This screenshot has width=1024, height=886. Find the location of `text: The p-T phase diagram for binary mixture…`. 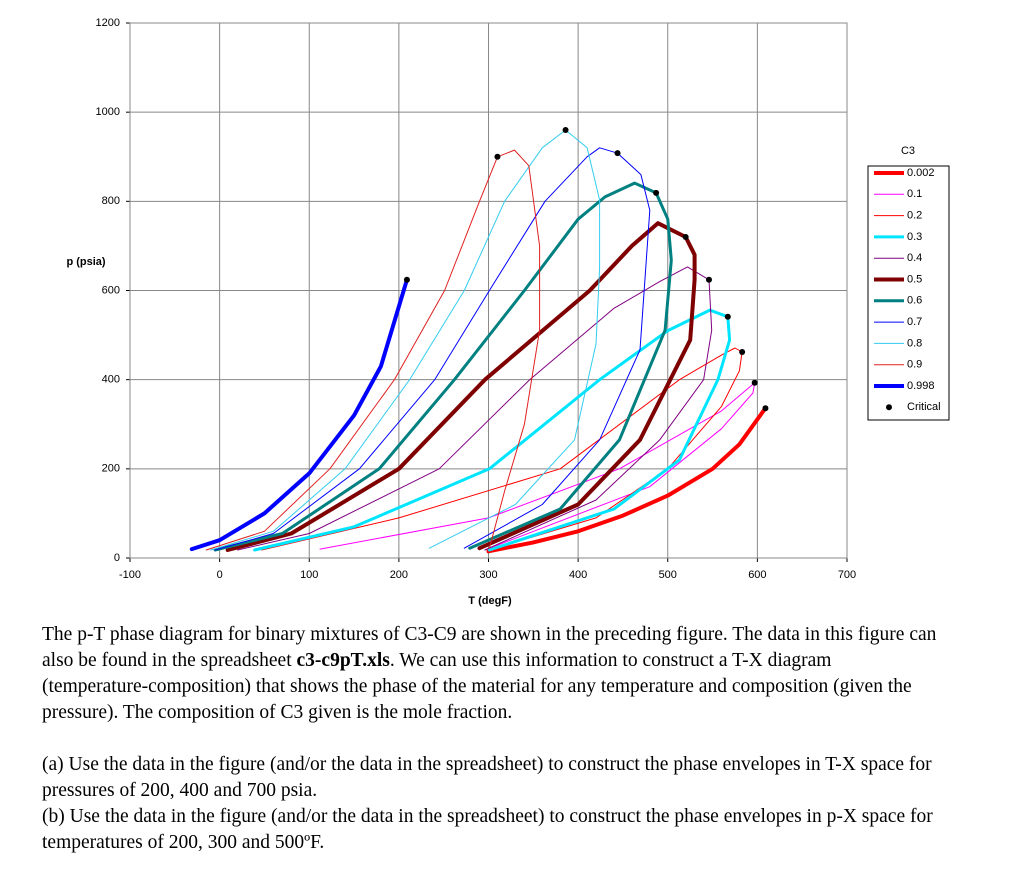

text: The p-T phase diagram for binary mixture… is located at coordinates (489, 647).